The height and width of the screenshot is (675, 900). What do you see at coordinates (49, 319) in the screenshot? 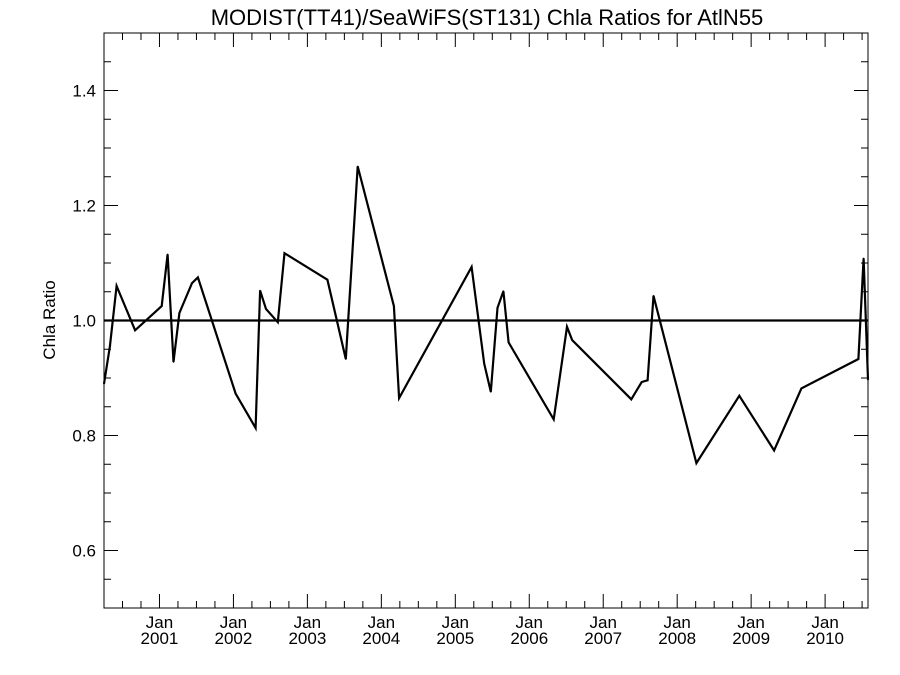
I see `y-axis-label: Chla Ratio` at bounding box center [49, 319].